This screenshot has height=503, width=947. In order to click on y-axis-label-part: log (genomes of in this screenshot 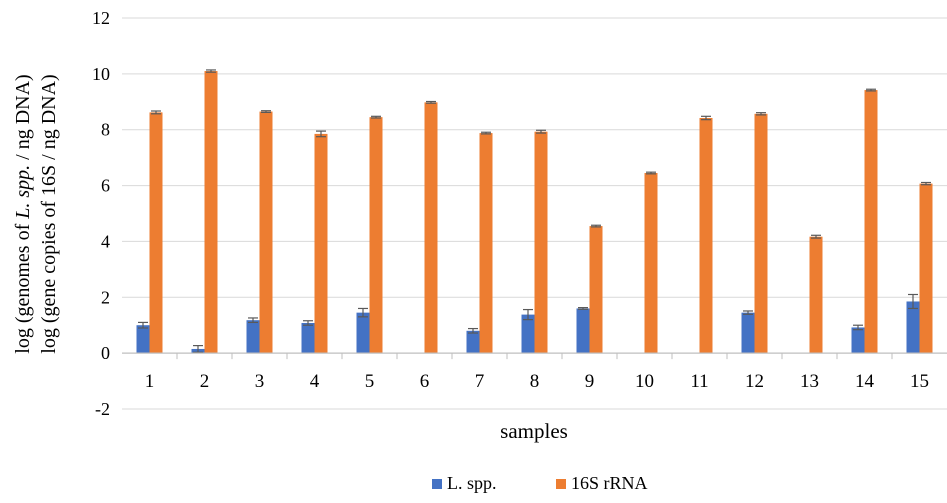, I will do `click(23, 286)`.